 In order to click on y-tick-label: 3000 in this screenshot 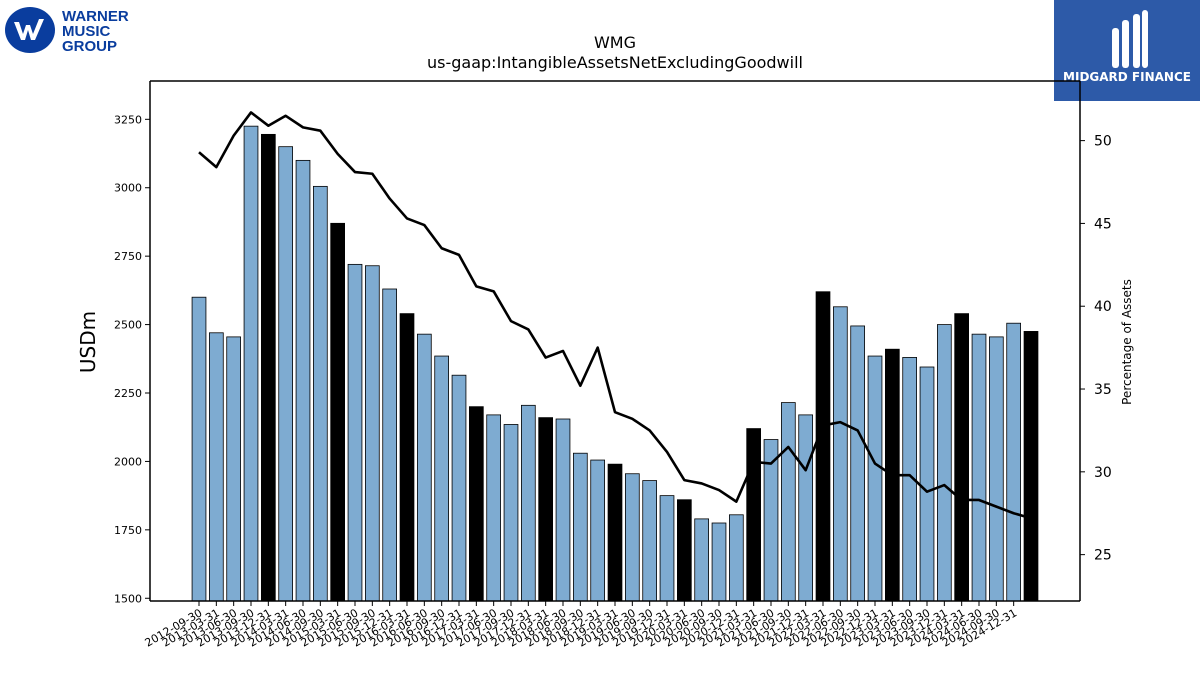, I will do `click(128, 188)`.